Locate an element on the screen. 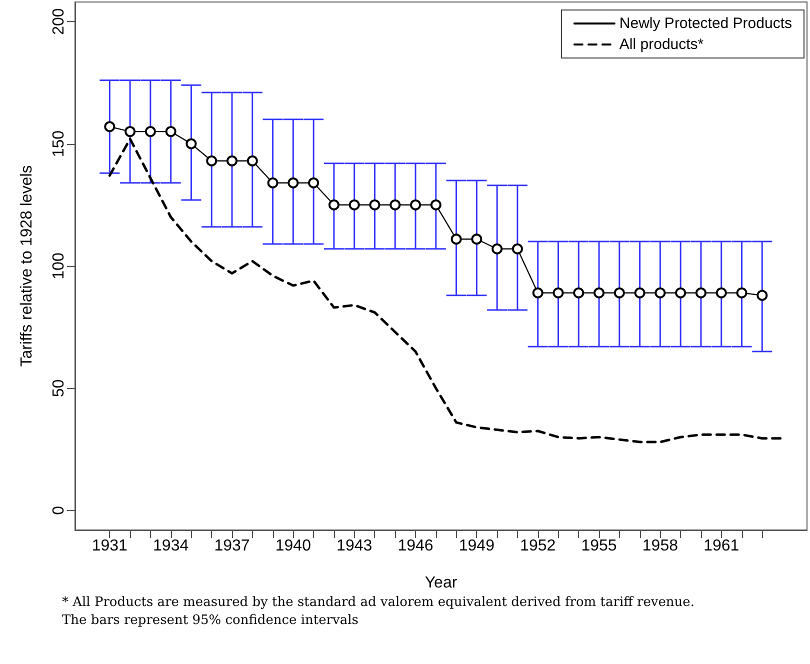 The image size is (810, 664). x-tick-label: 1961 is located at coordinates (722, 546).